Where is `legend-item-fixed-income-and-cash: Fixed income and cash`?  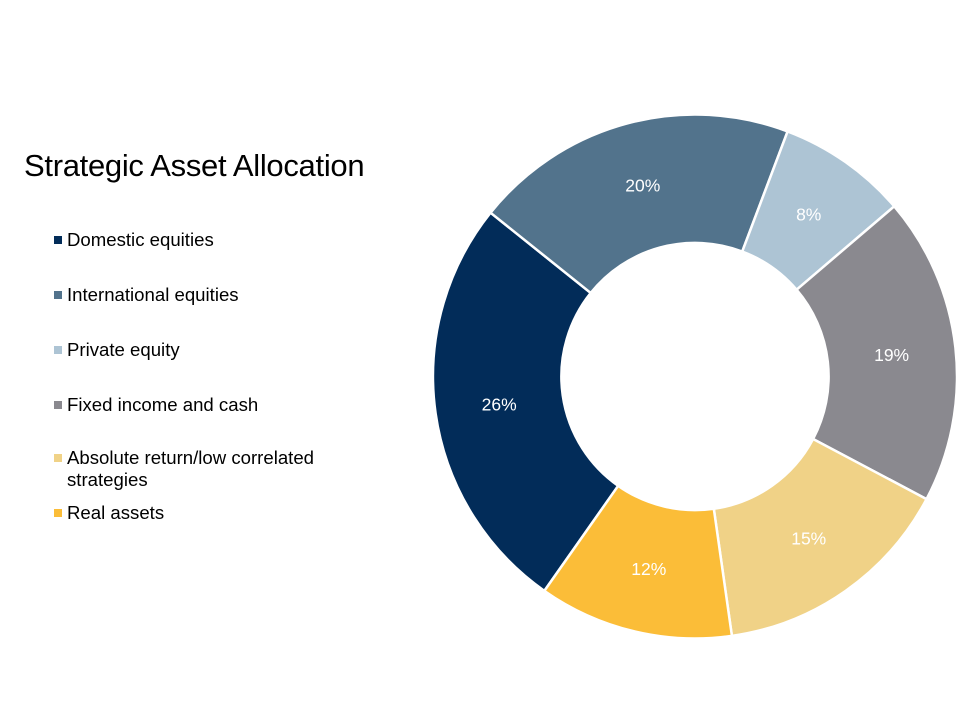 legend-item-fixed-income-and-cash: Fixed income and cash is located at coordinates (210, 405).